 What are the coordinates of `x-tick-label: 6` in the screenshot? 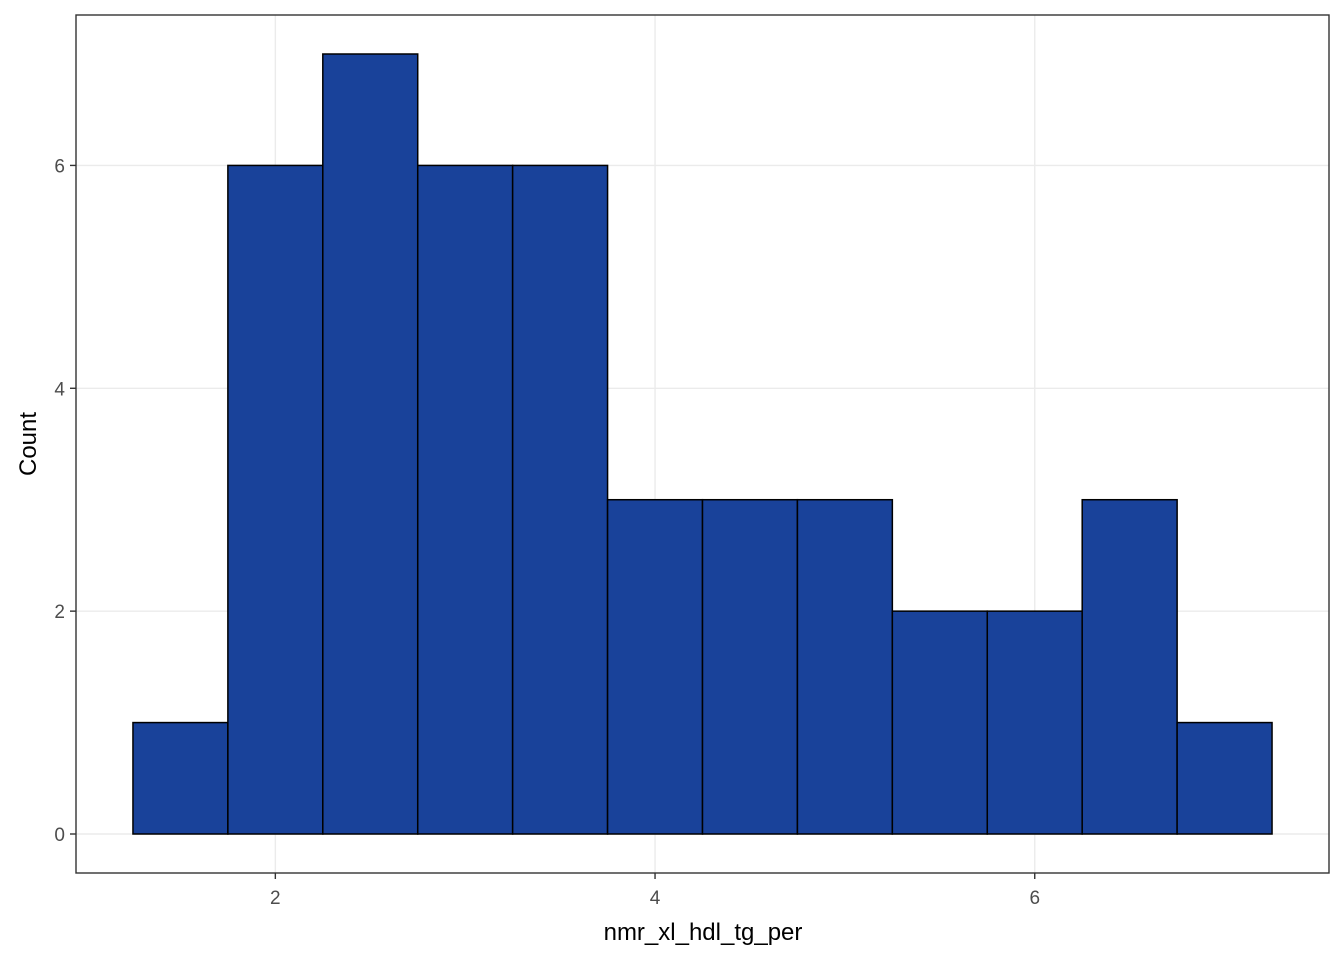 It's located at (1034, 898).